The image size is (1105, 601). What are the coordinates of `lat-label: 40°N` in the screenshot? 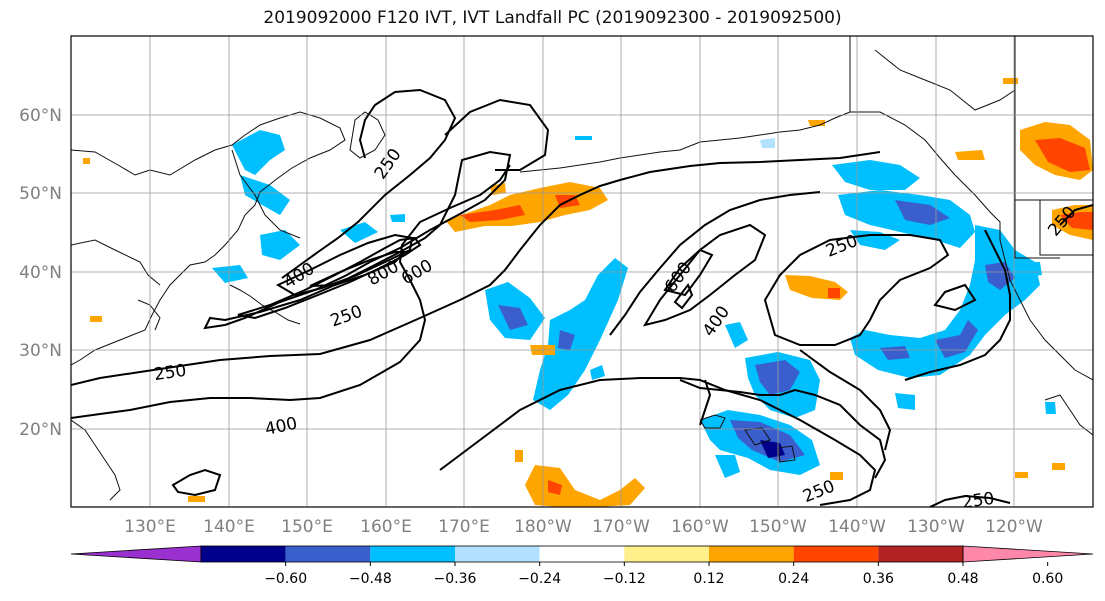 It's located at (40, 273).